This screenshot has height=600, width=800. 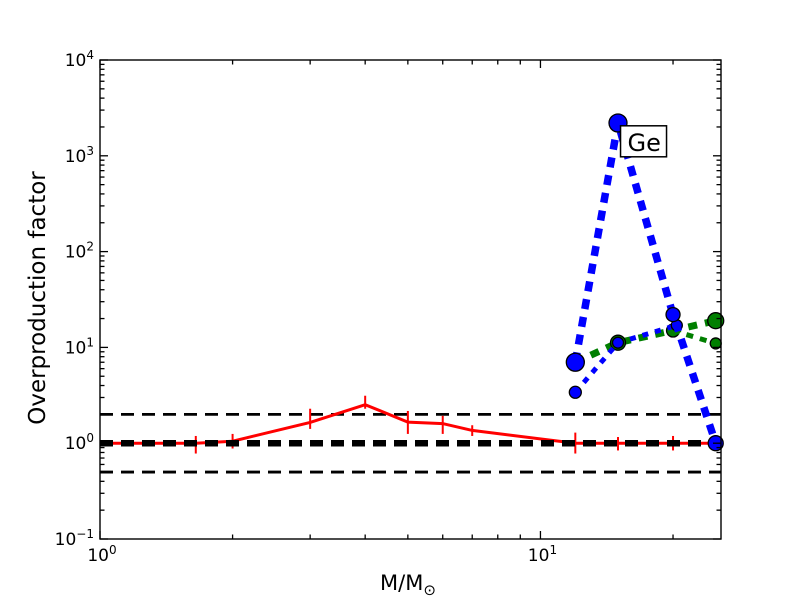 What do you see at coordinates (38, 298) in the screenshot?
I see `y-axis-label: Overproduction factor` at bounding box center [38, 298].